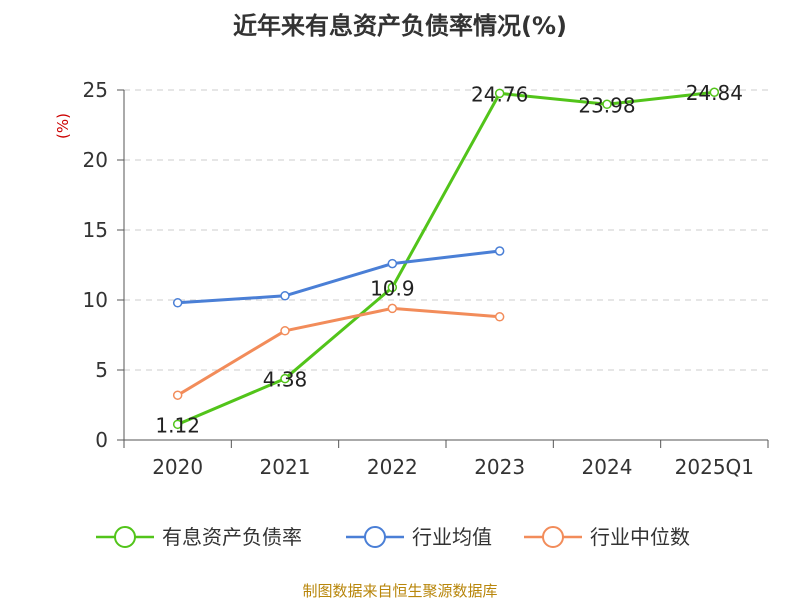 The image size is (800, 600). Describe the element at coordinates (399, 591) in the screenshot. I see `source-note: 制图数据来自恒生聚源数据库` at that location.